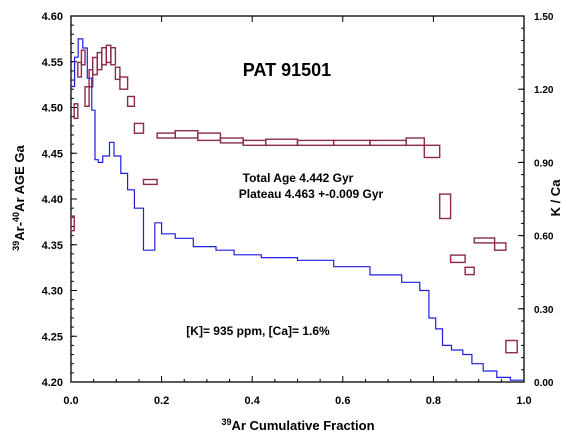 This screenshot has height=435, width=565. What do you see at coordinates (52, 292) in the screenshot?
I see `y-tick-label: 4.30` at bounding box center [52, 292].